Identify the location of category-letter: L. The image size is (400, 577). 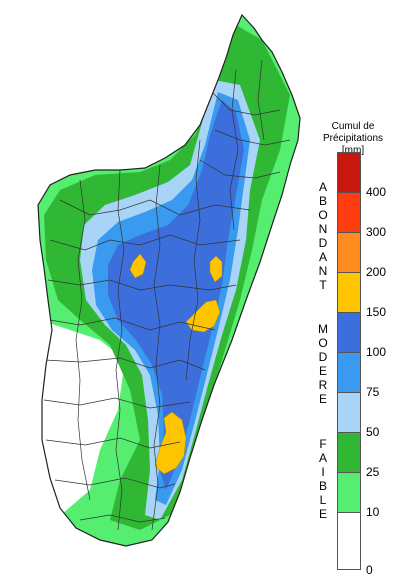
(323, 500).